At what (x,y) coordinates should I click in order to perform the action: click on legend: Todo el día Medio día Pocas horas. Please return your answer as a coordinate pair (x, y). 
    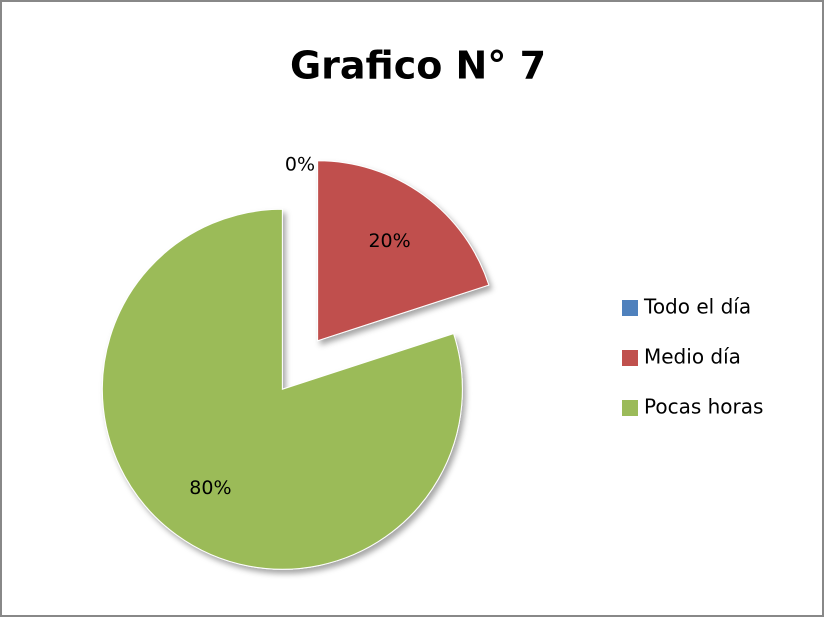
    Looking at the image, I should click on (692, 357).